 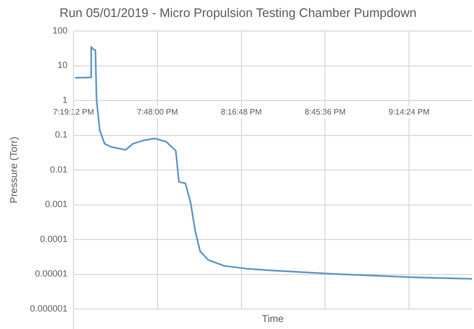 What do you see at coordinates (51, 273) in the screenshot?
I see `y-tick-label: 0.00001` at bounding box center [51, 273].